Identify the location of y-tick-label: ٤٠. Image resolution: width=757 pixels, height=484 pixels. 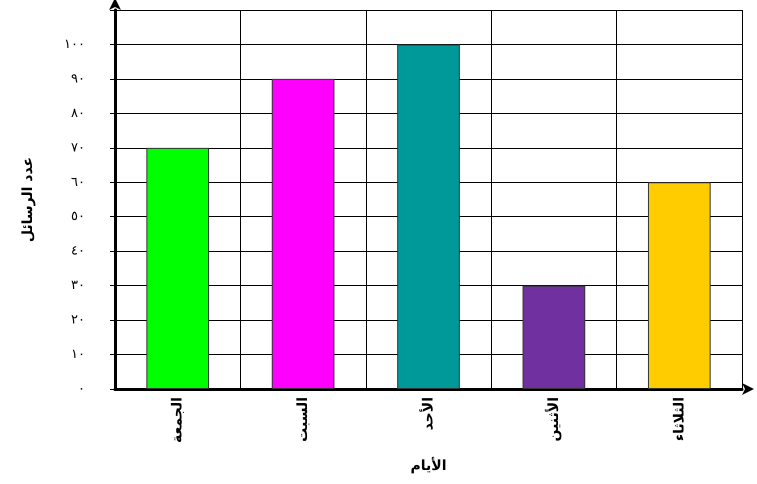
(78, 251).